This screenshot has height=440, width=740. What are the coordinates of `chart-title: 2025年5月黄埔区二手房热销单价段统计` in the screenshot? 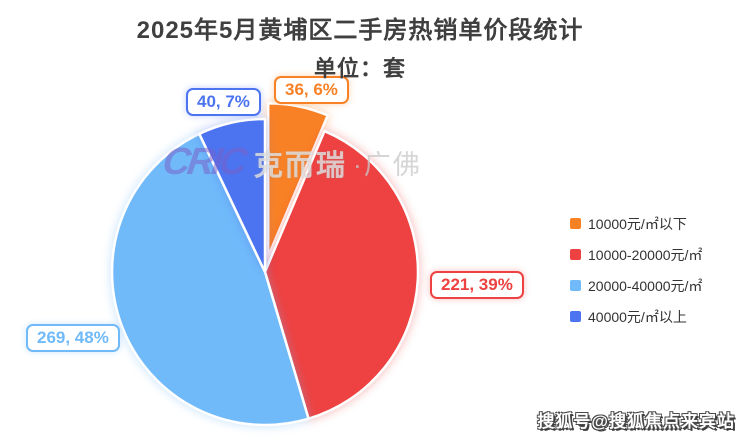 It's located at (360, 30).